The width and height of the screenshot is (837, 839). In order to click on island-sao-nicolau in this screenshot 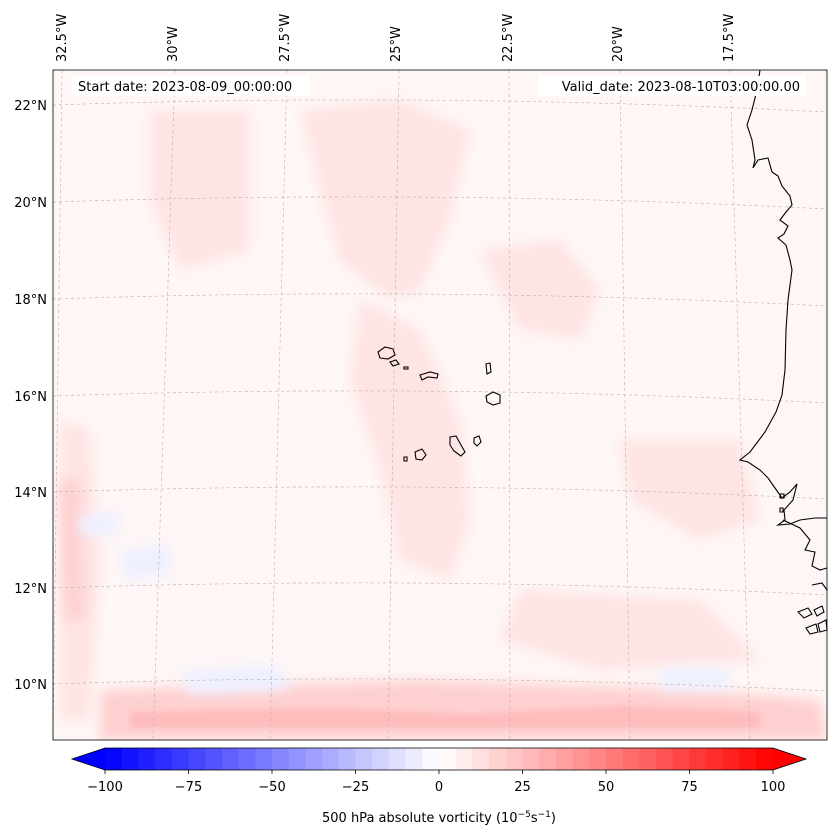, I will do `click(429, 376)`.